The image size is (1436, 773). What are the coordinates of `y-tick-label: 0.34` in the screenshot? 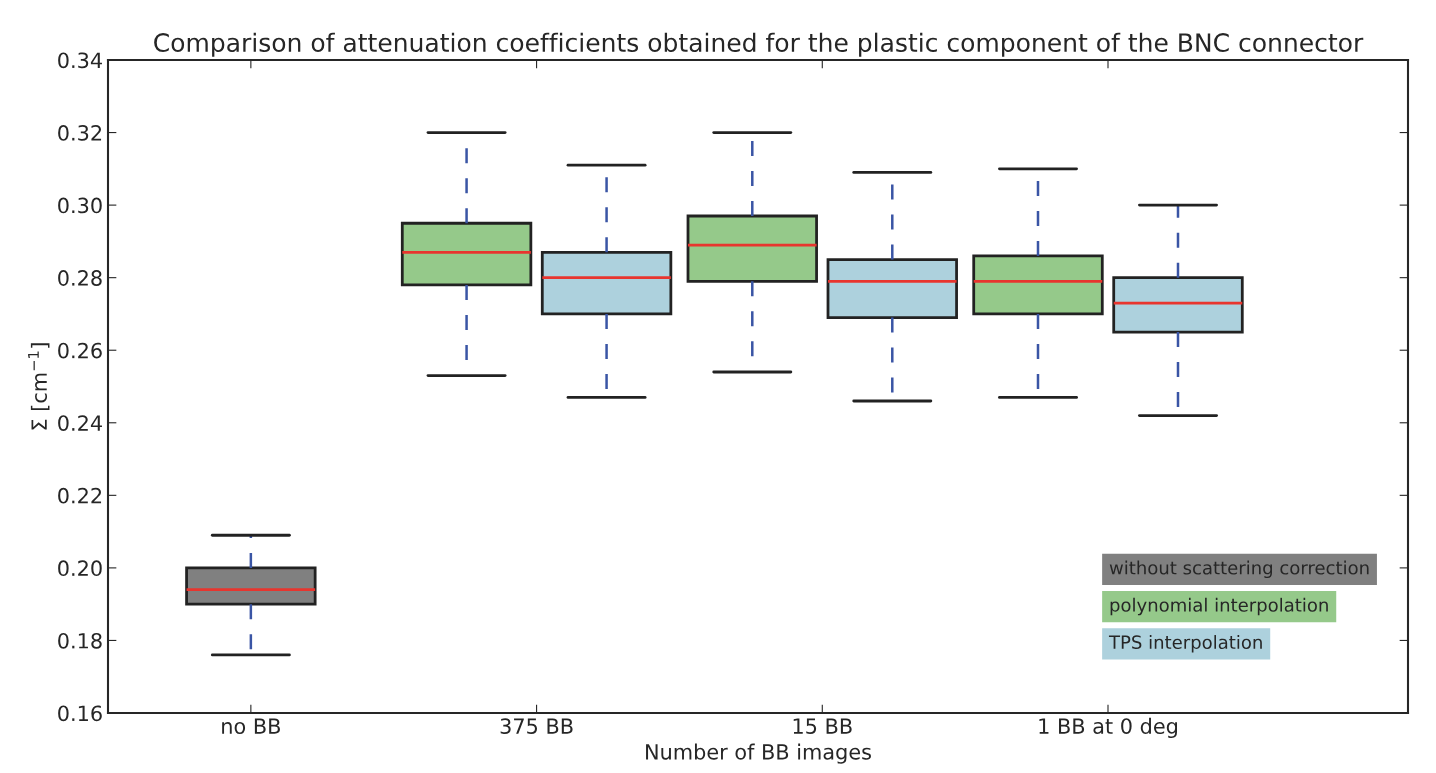 It's located at (80, 60).